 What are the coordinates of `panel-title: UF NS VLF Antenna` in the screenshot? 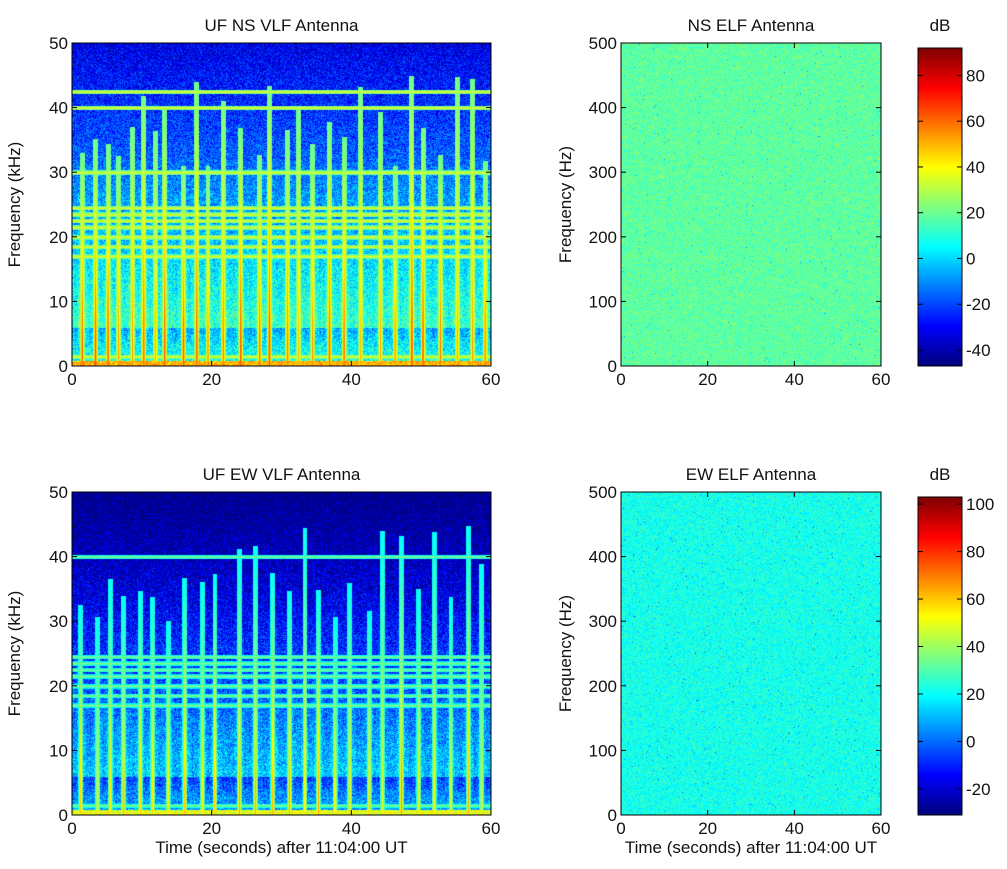 It's located at (281, 25).